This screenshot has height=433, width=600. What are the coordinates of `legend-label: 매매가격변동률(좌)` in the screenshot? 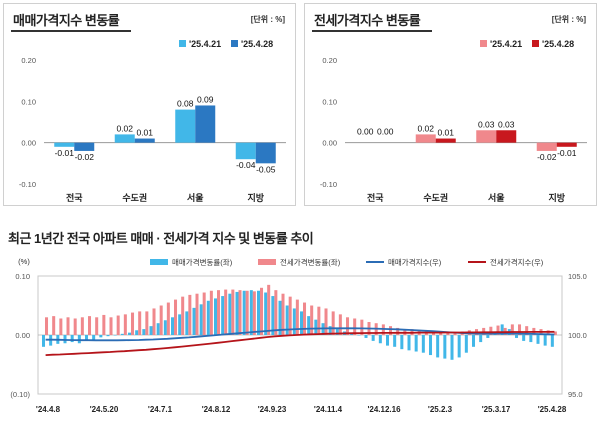 It's located at (202, 262).